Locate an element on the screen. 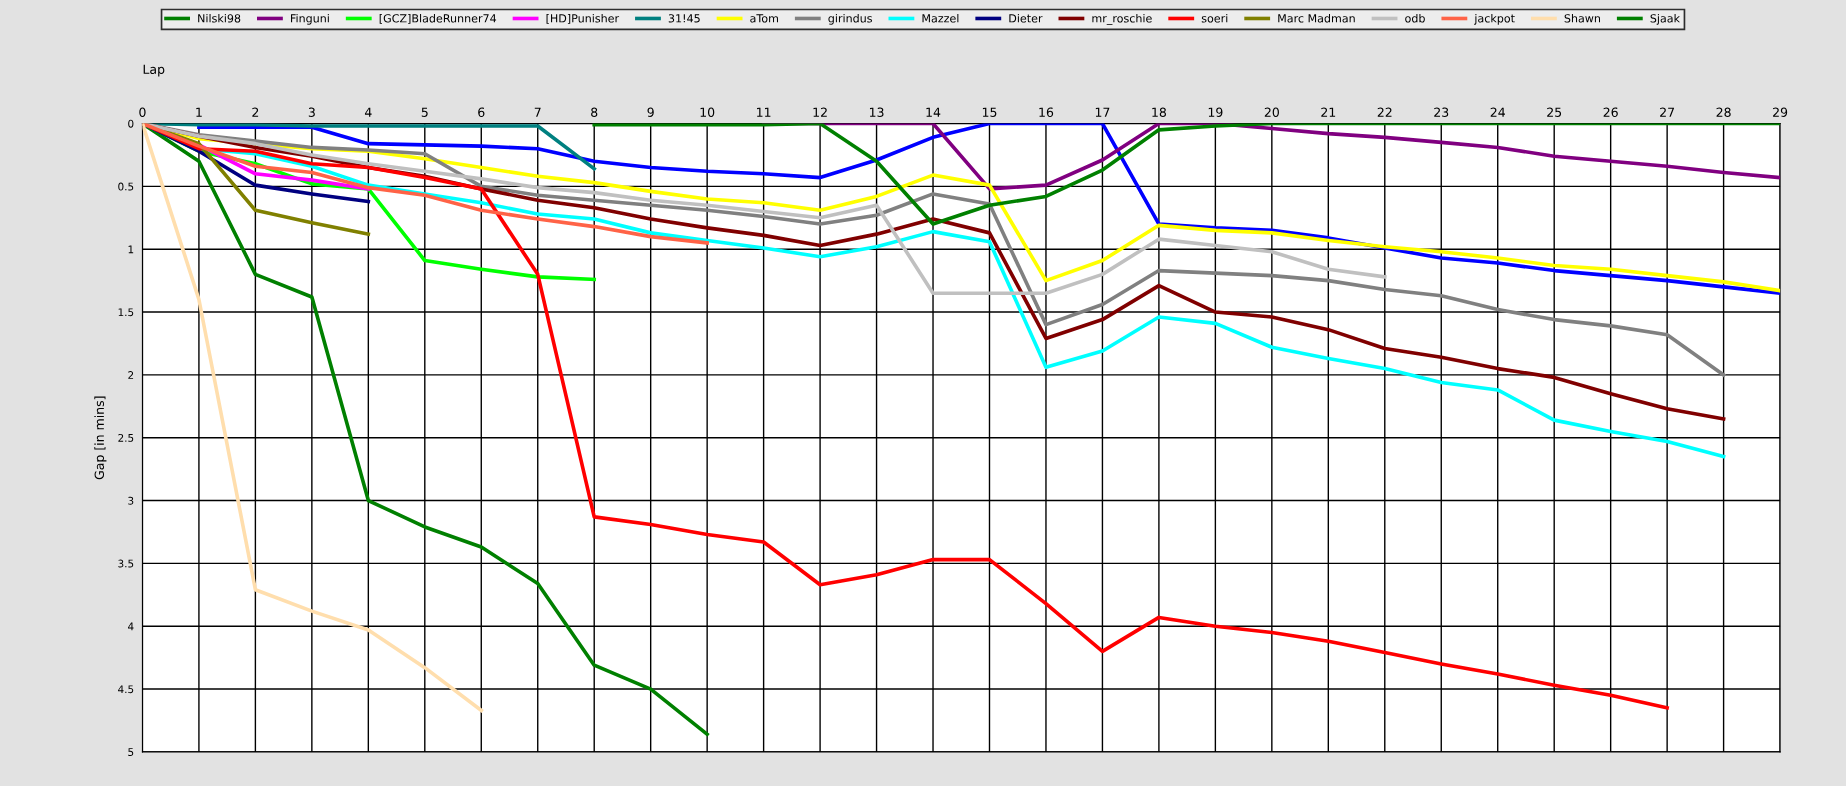 This screenshot has width=1846, height=786. x-tick-label: 20 is located at coordinates (1271, 112).